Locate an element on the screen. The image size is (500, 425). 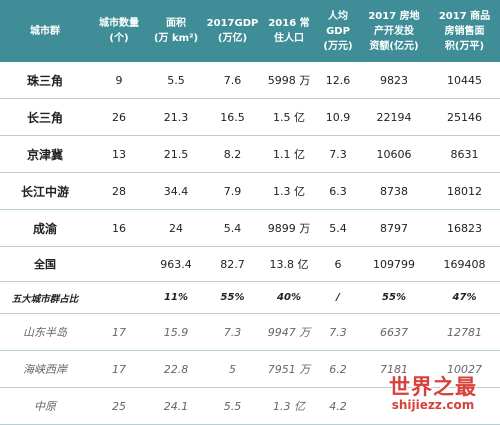
cluster-name: 珠三角 is located at coordinates (45, 80).